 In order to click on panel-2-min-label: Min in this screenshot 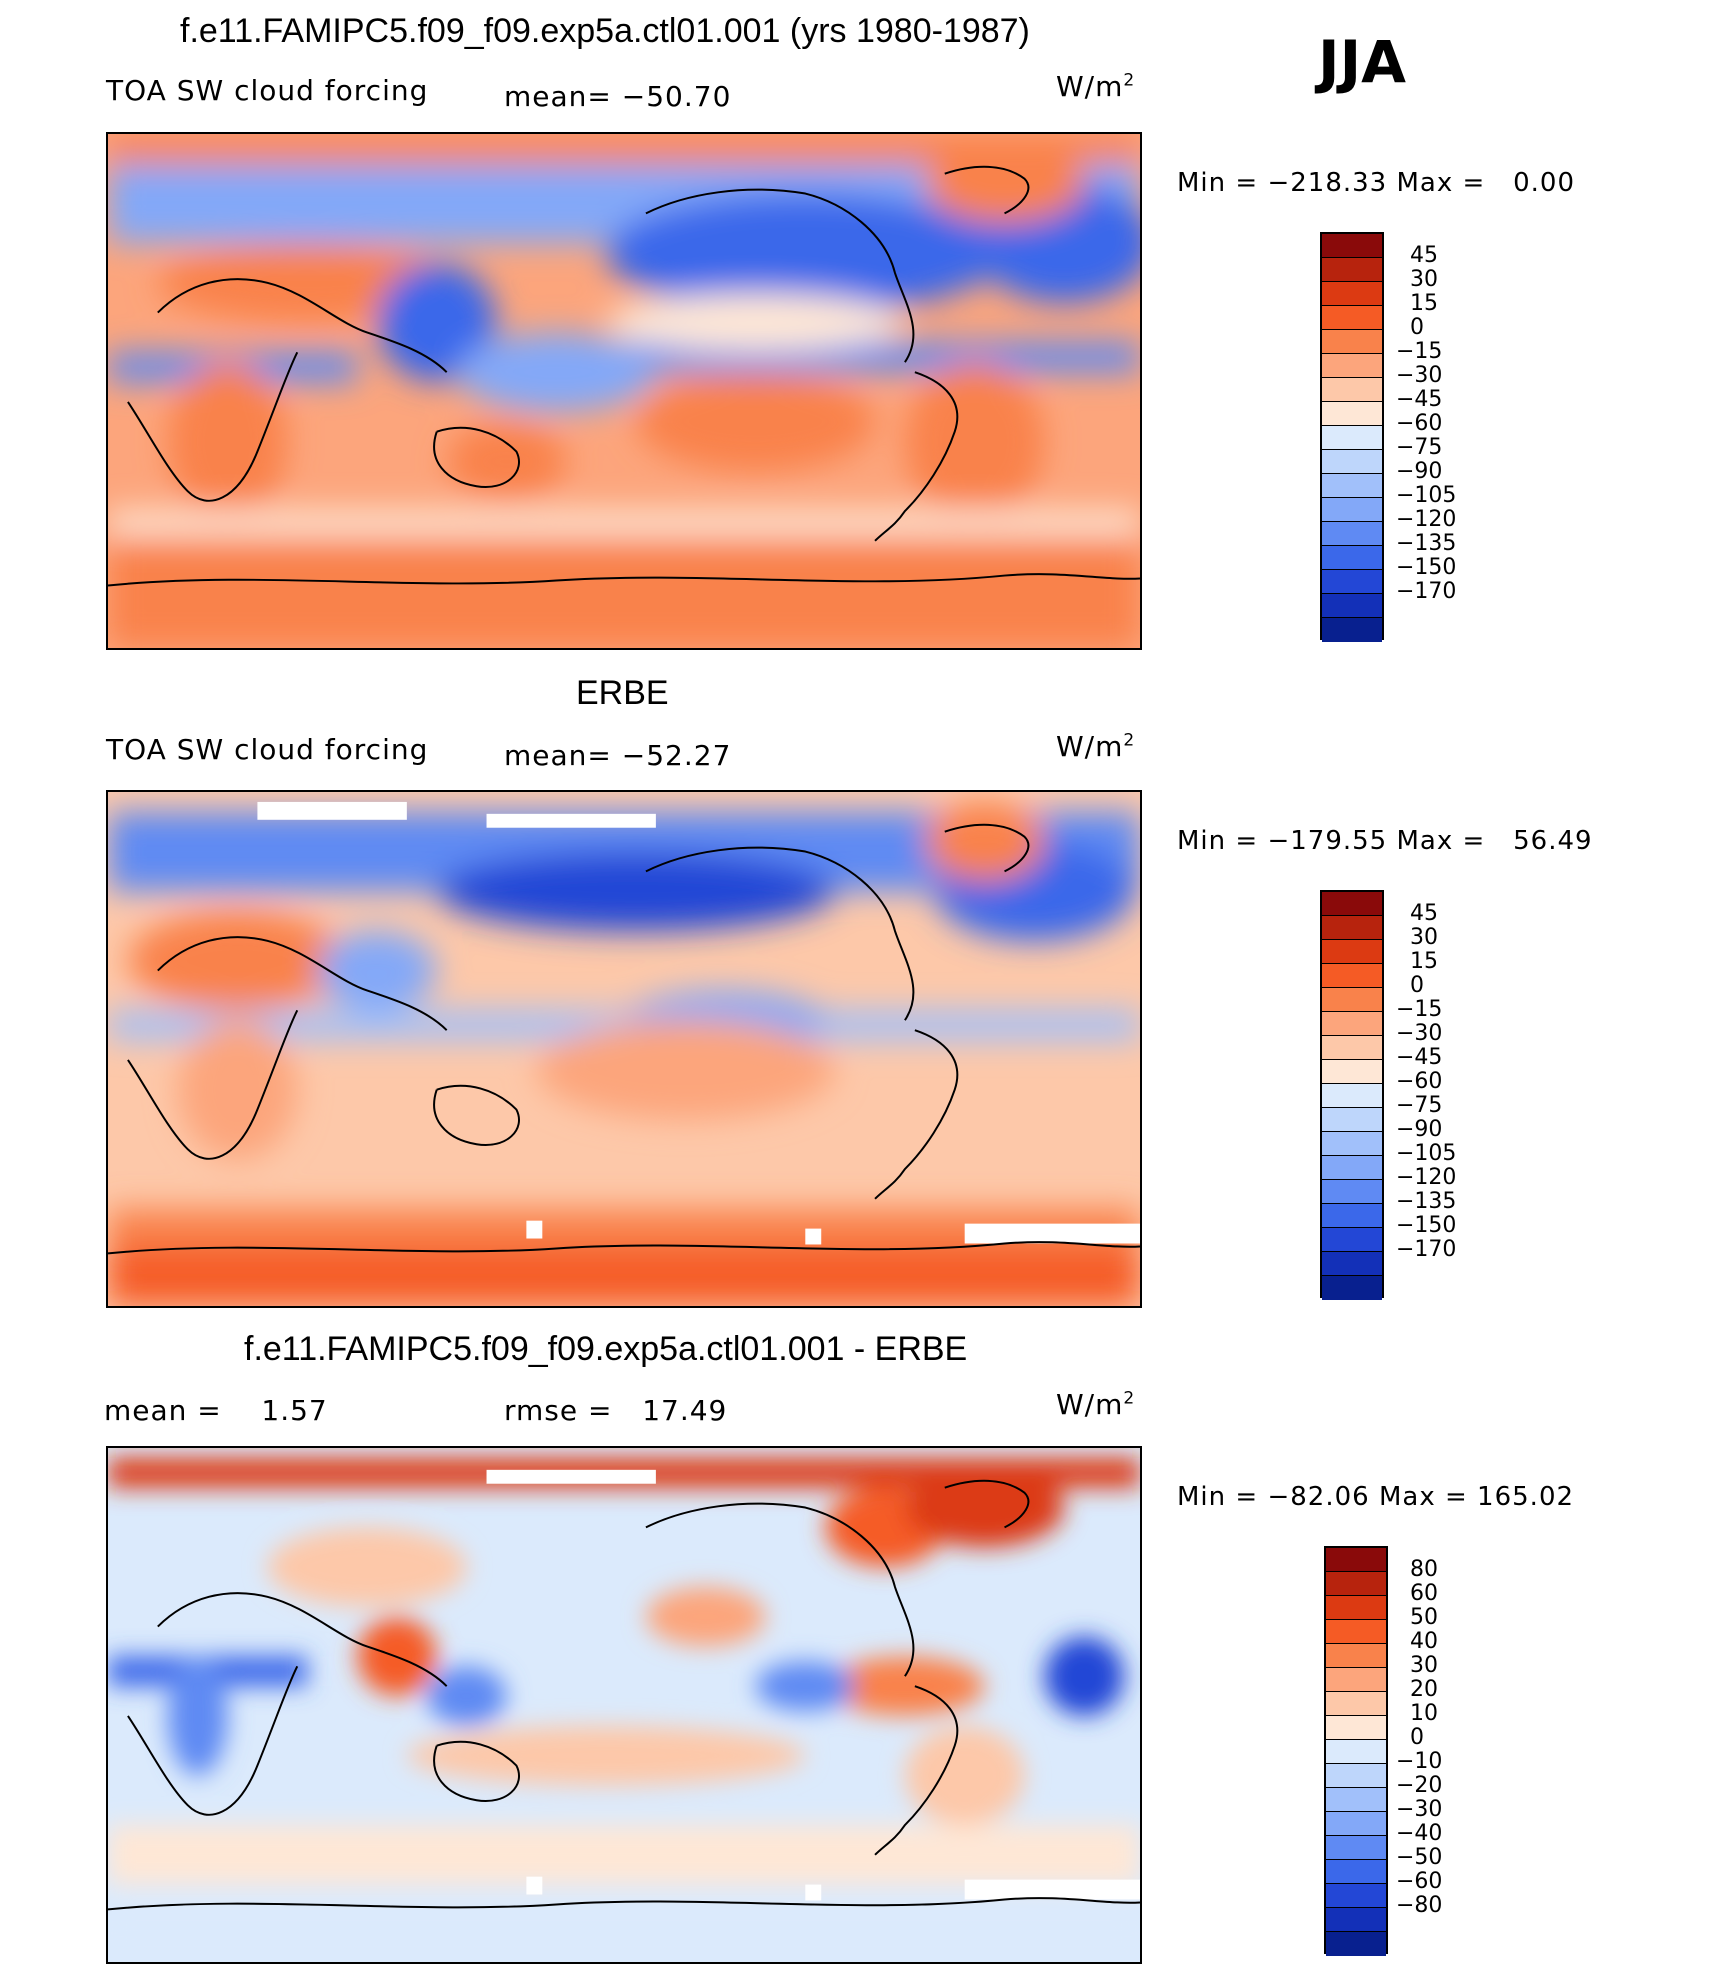, I will do `click(1202, 841)`.